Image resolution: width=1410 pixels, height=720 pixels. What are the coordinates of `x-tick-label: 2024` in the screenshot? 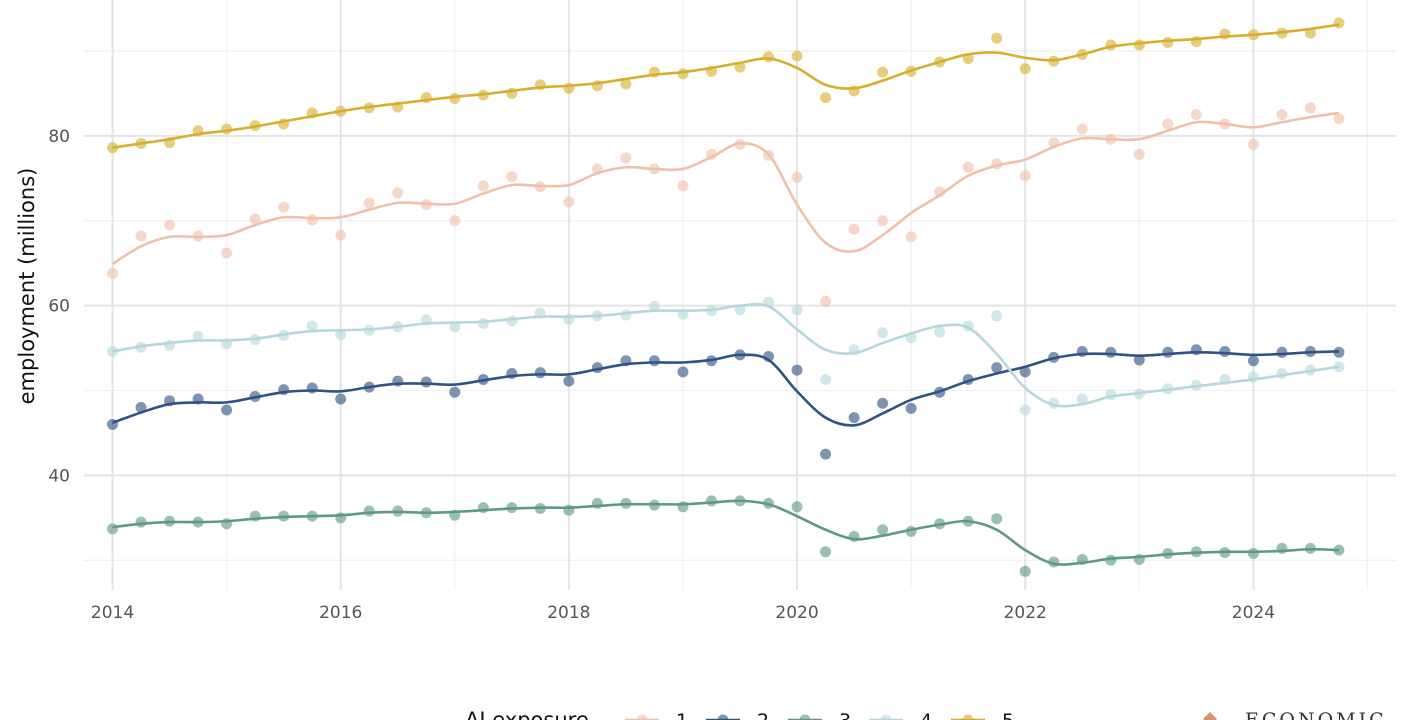 It's located at (1253, 613).